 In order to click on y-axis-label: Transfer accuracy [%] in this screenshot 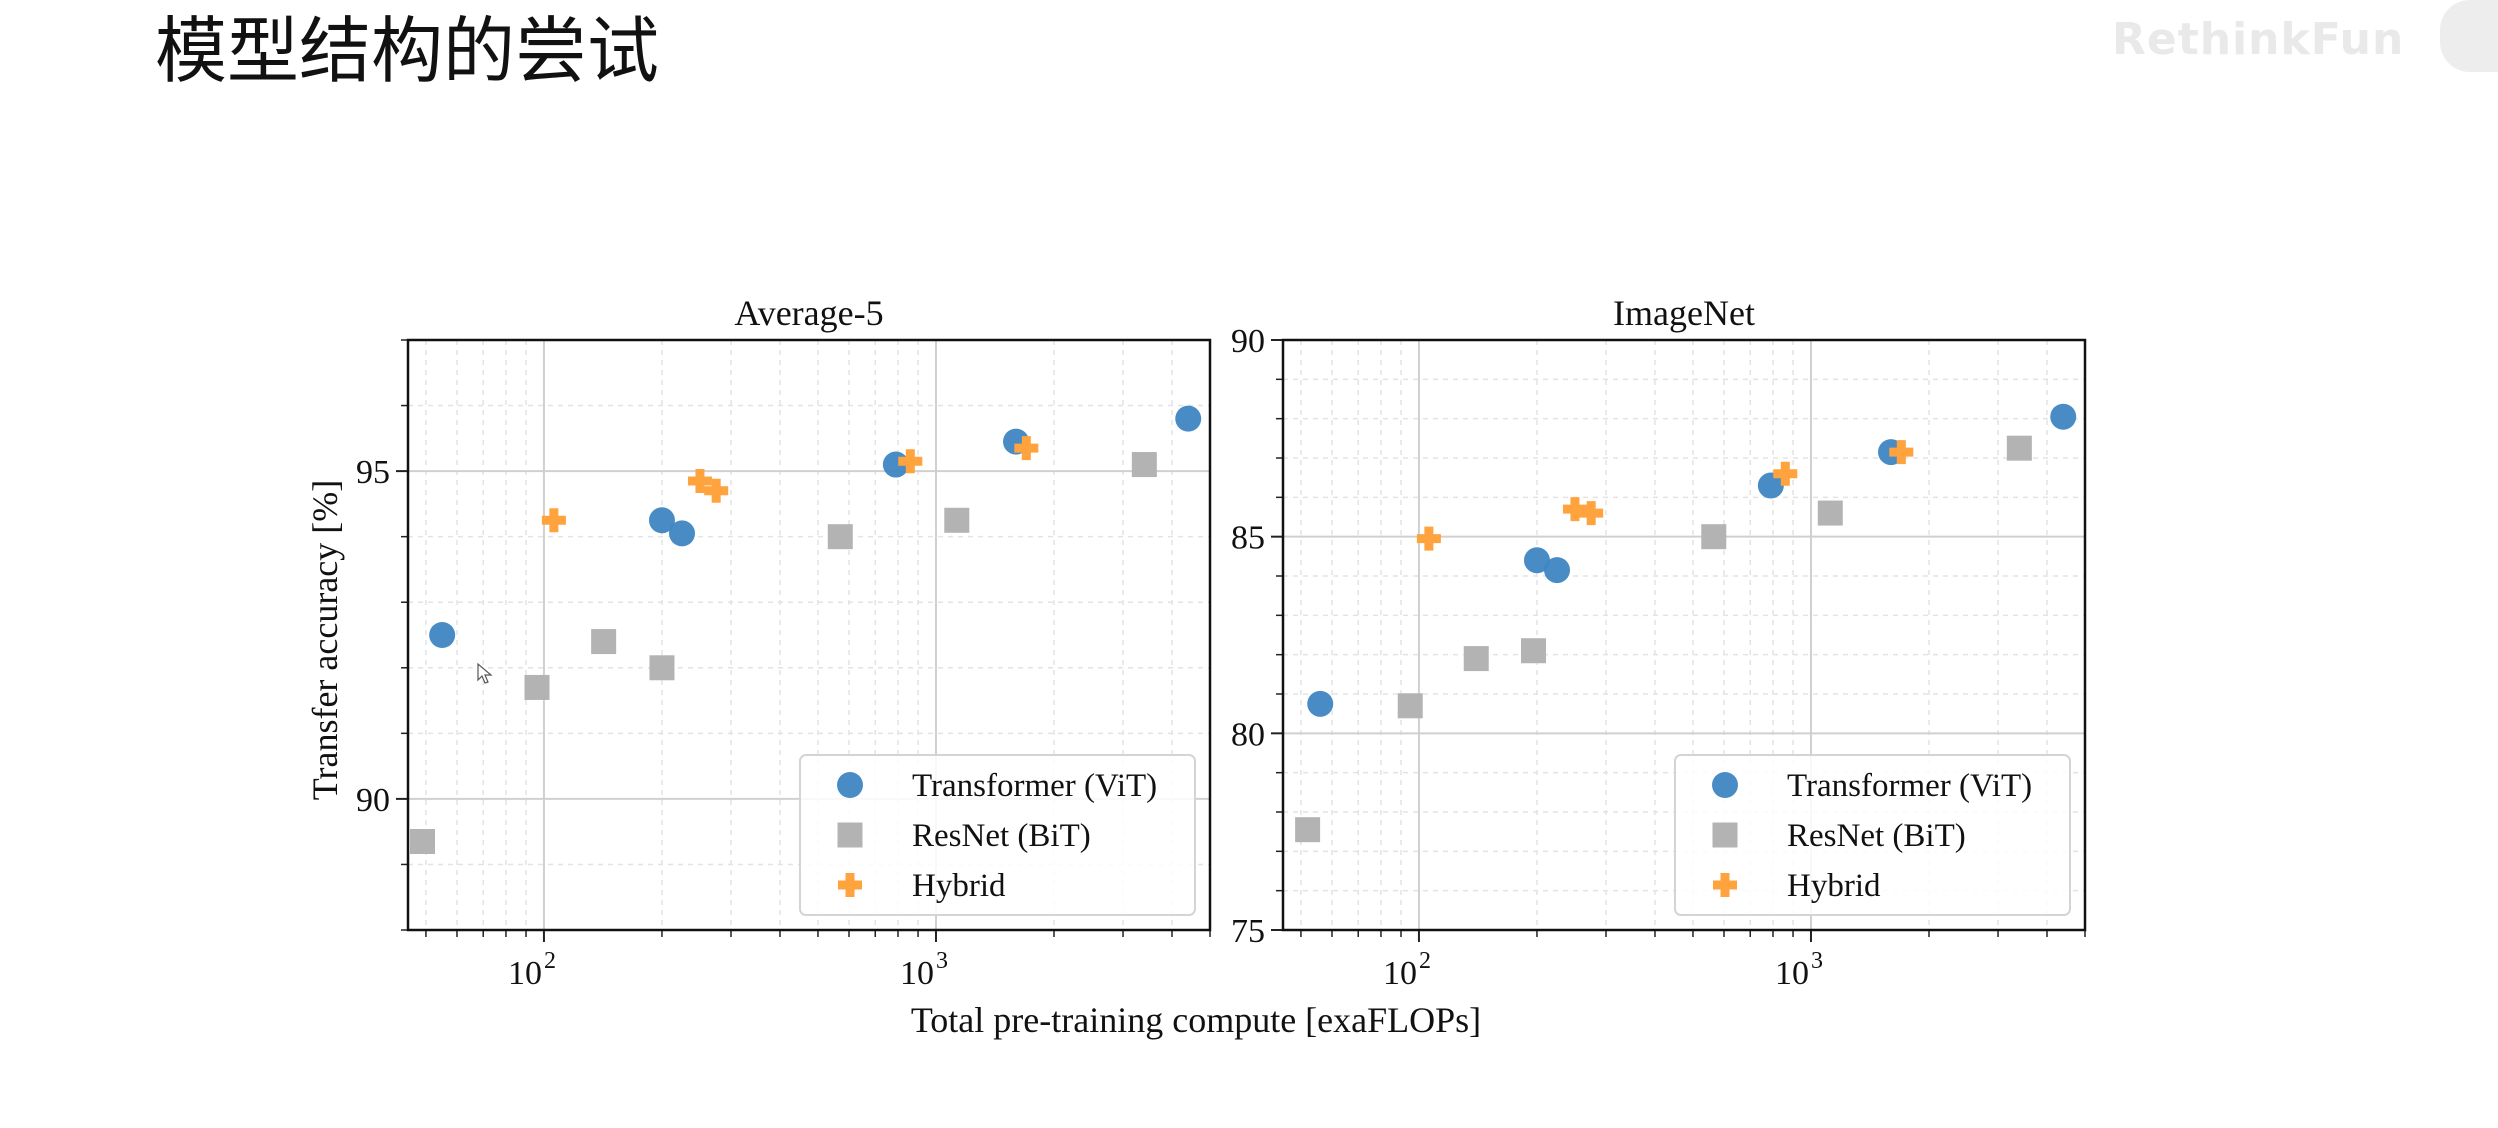, I will do `click(325, 640)`.